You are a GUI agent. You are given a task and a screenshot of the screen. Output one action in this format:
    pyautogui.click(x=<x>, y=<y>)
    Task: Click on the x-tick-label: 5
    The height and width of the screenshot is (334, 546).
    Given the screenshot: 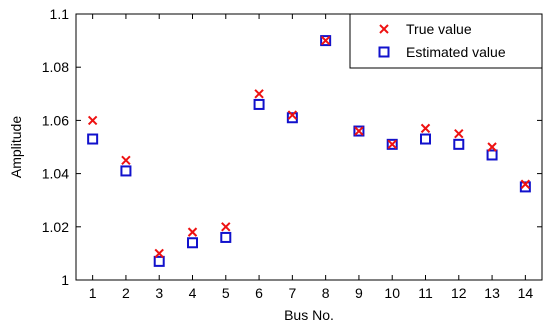 What is the action you would take?
    pyautogui.click(x=226, y=293)
    